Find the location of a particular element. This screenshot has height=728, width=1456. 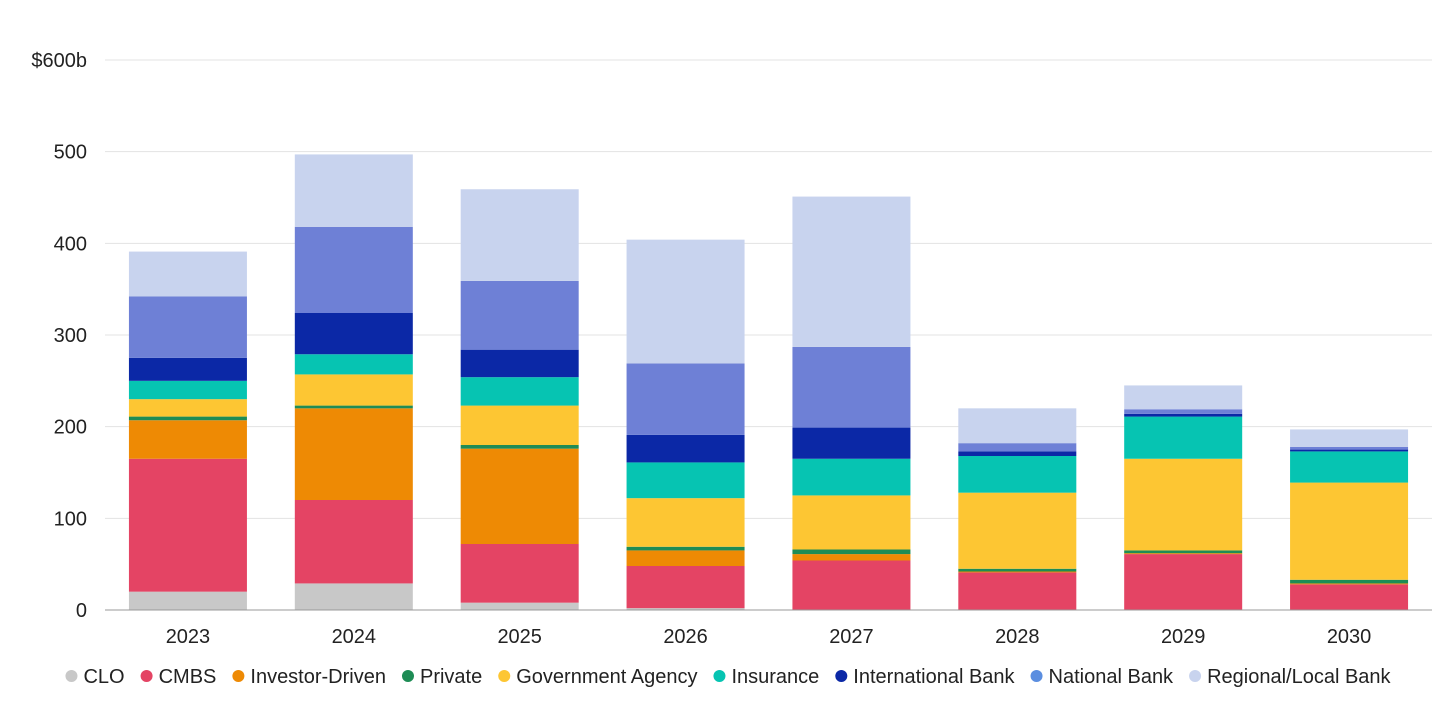

bar-stack-2029 is located at coordinates (1183, 497).